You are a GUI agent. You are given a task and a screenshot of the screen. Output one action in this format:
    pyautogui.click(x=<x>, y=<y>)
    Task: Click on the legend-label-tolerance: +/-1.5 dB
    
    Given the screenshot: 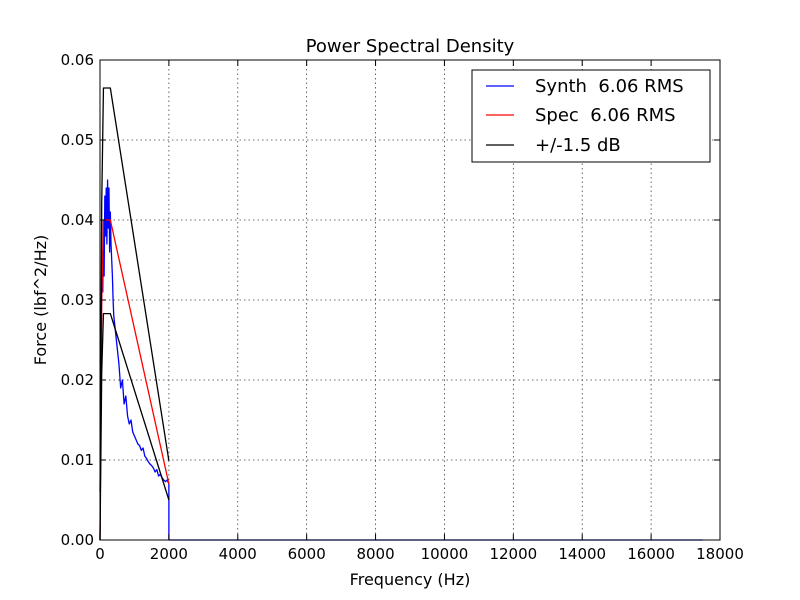 What is the action you would take?
    pyautogui.click(x=578, y=145)
    